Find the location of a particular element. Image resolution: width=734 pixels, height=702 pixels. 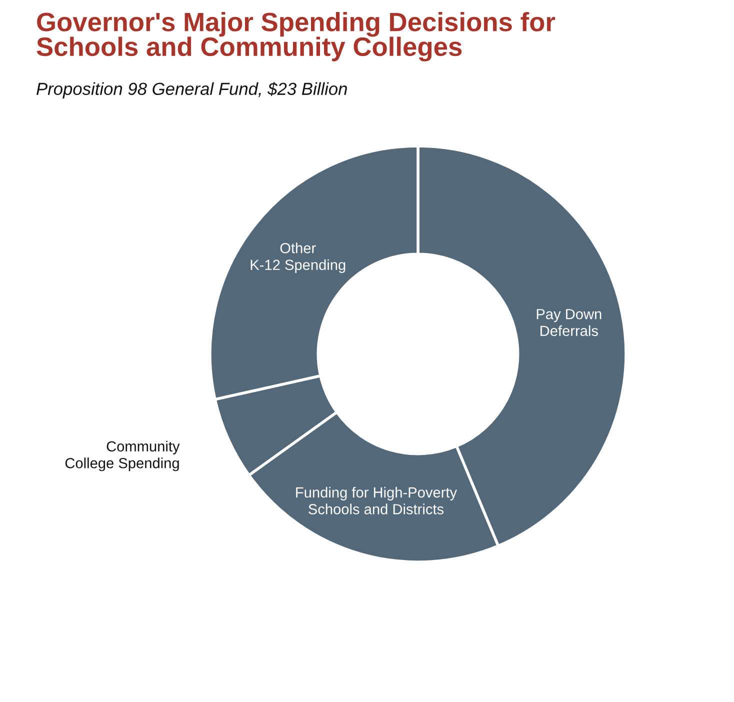

chart-subtitle: Proposition 98 General Fund, $23 Billion is located at coordinates (191, 90).